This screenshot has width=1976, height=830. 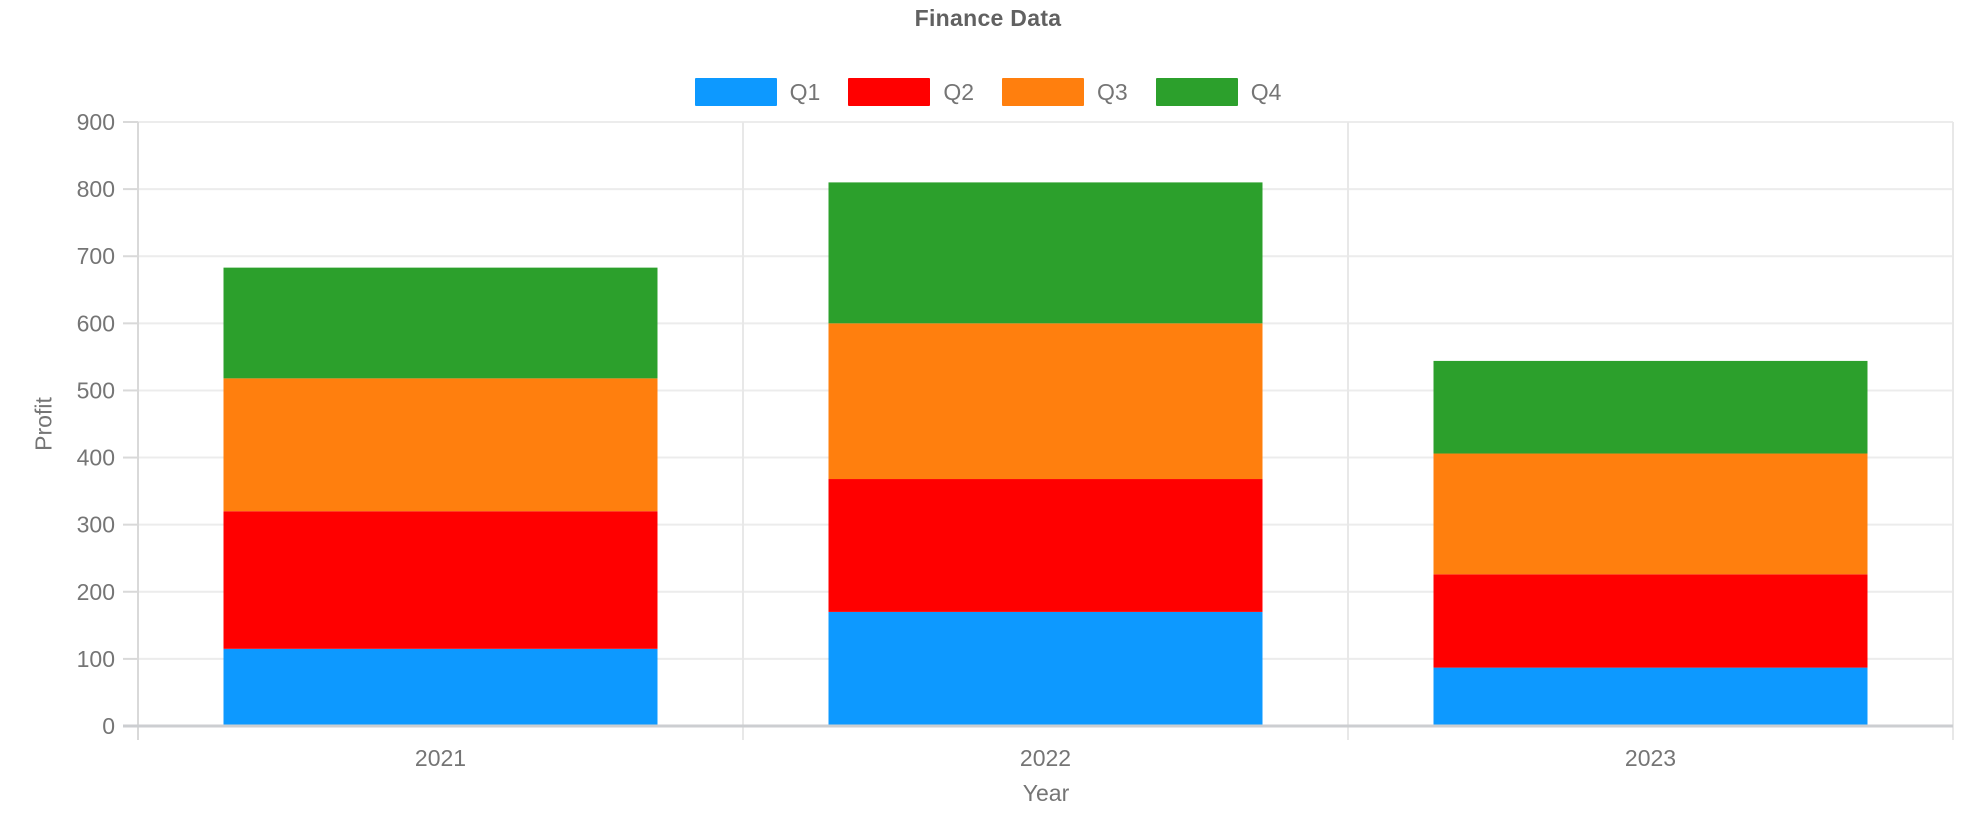 I want to click on y-tick-label-500: 500, so click(x=96, y=390).